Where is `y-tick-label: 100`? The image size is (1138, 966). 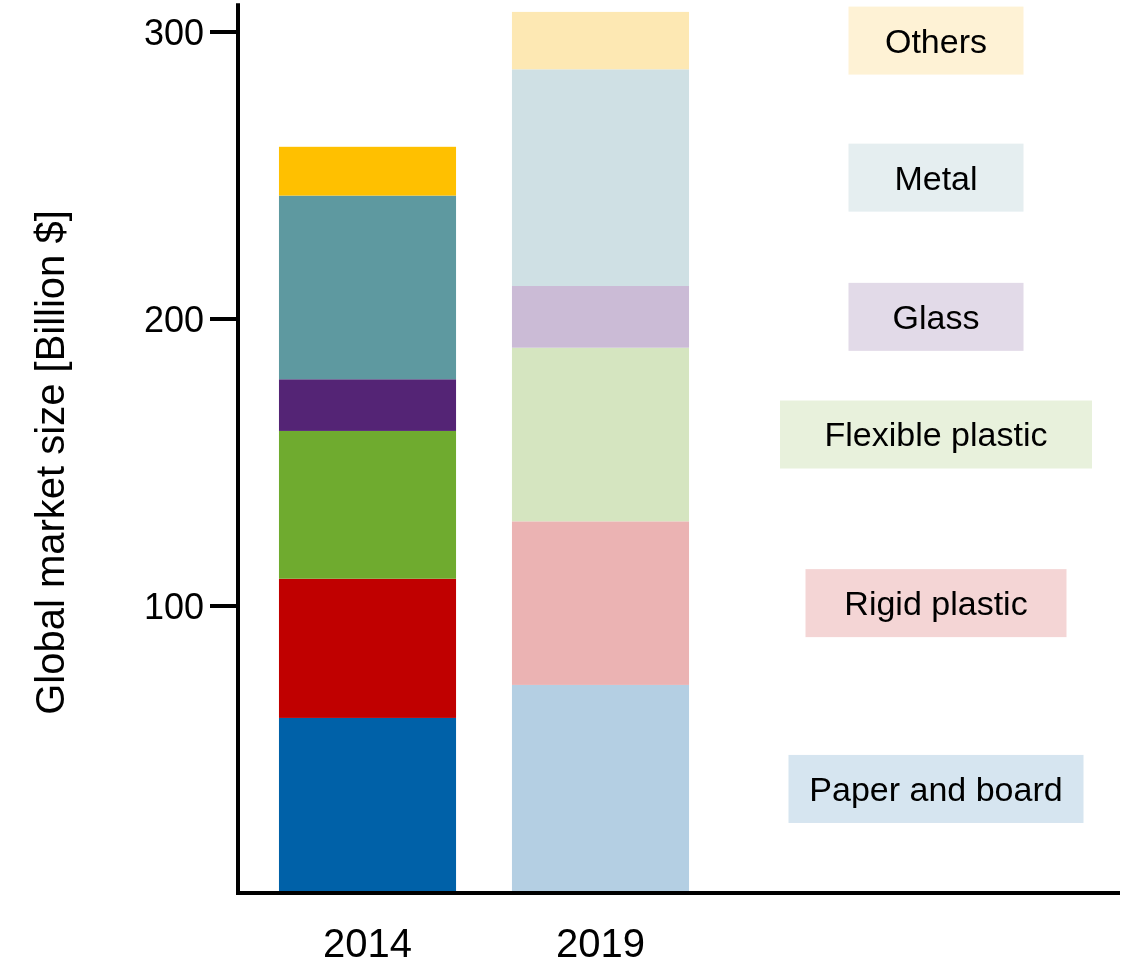 y-tick-label: 100 is located at coordinates (173, 606).